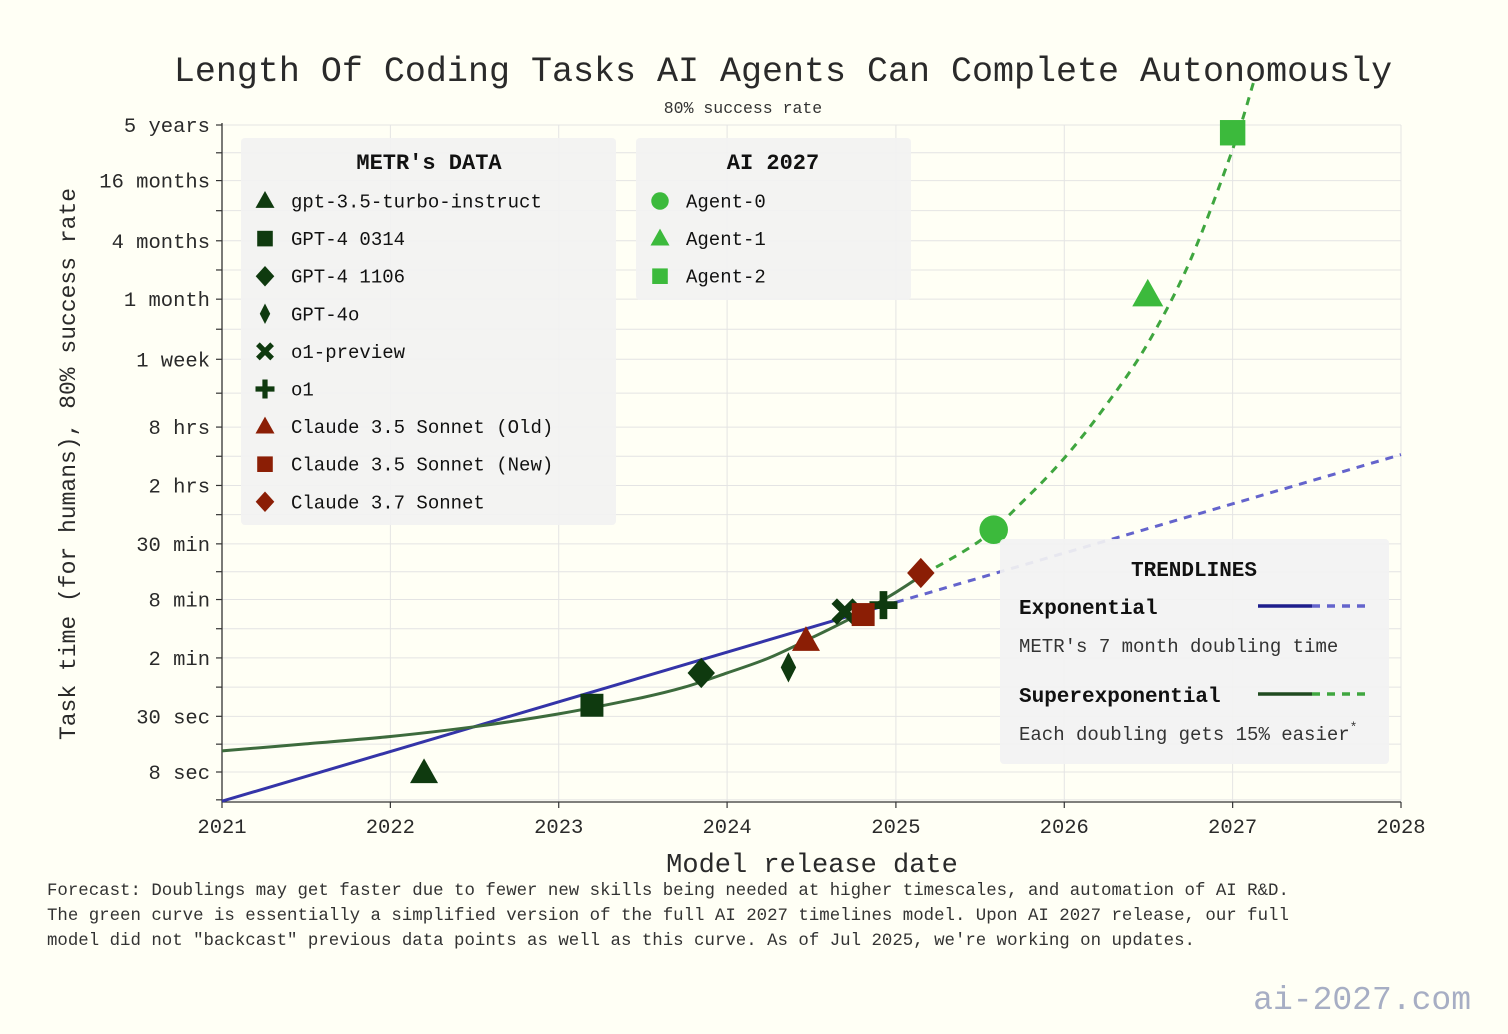 The image size is (1508, 1034). Describe the element at coordinates (265, 425) in the screenshot. I see `legend-marker-claude-3-5-sonnet-old` at that location.